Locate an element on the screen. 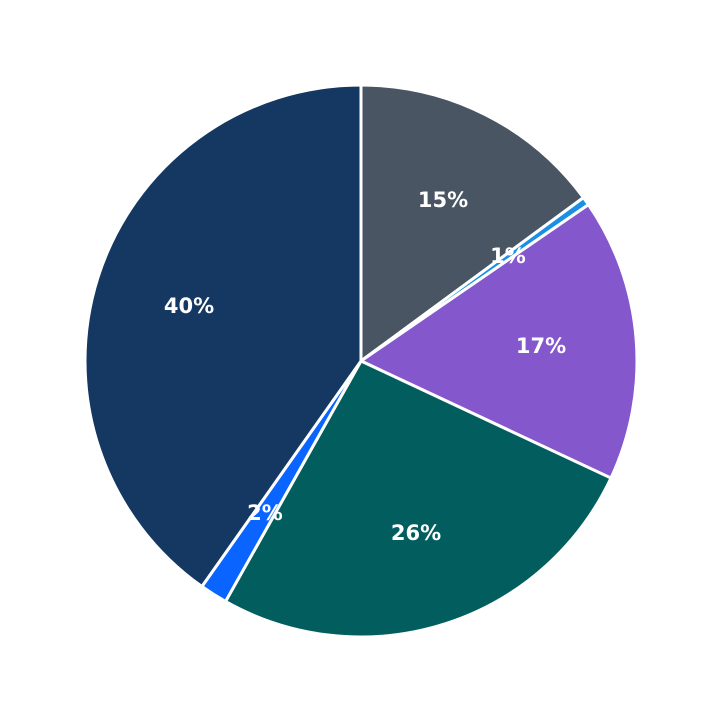 Image resolution: width=723 pixels, height=723 pixels. pie-slice-17pct is located at coordinates (499, 341).